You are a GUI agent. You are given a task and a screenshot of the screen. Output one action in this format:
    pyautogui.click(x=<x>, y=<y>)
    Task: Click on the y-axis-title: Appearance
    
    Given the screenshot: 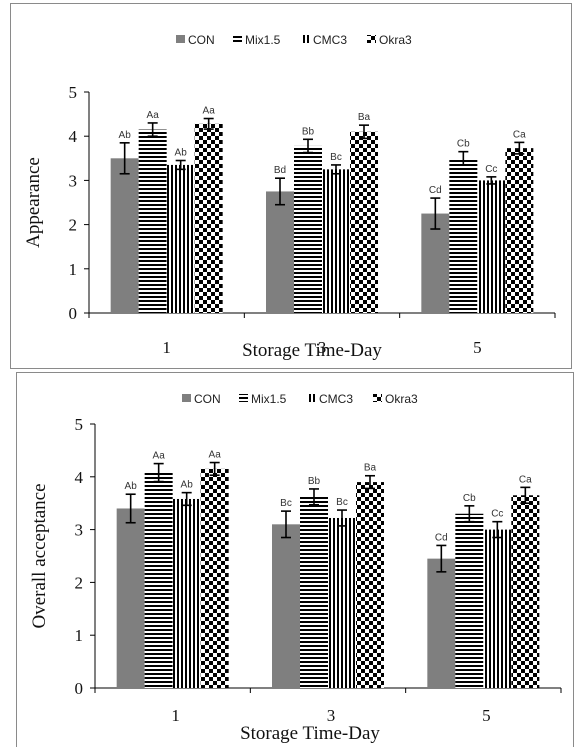 What is the action you would take?
    pyautogui.click(x=33, y=202)
    